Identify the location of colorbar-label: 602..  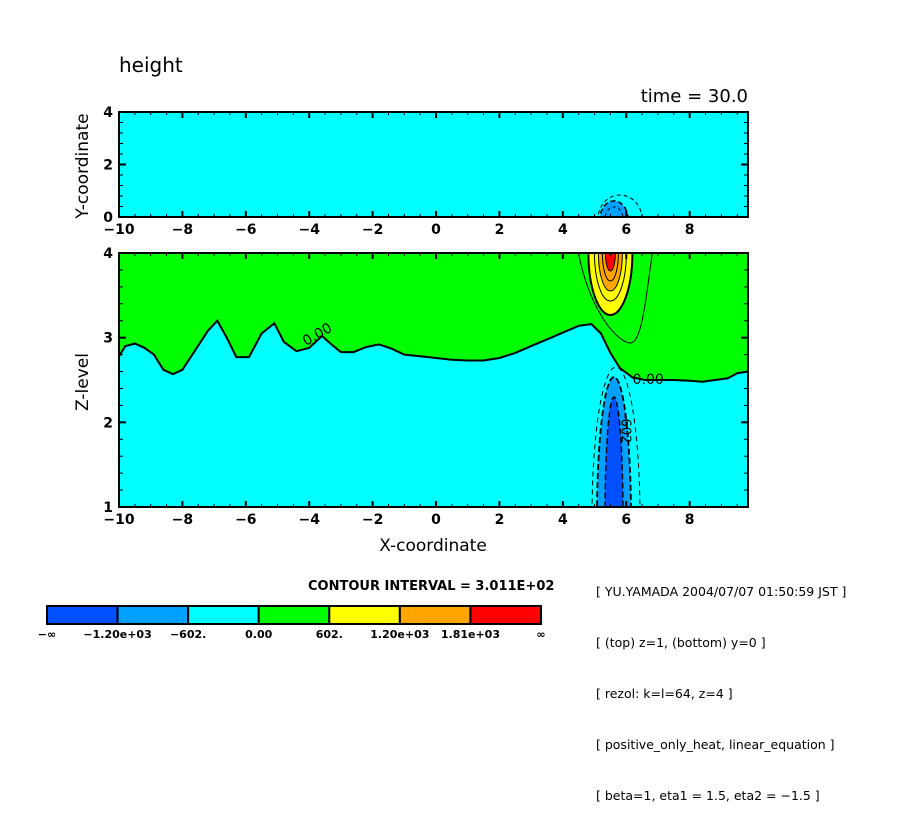
(329, 634).